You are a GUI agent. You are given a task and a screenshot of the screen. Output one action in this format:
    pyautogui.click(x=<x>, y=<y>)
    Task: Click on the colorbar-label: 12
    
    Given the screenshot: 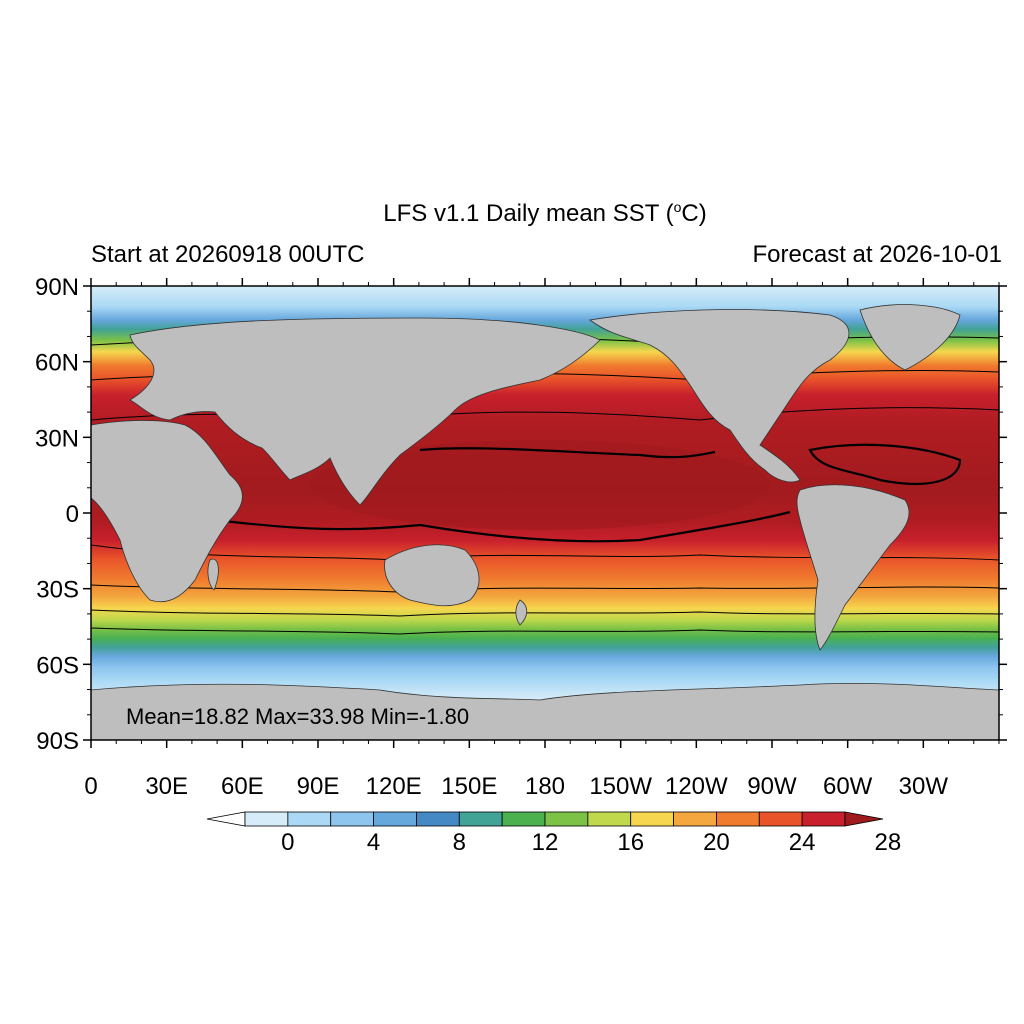 What is the action you would take?
    pyautogui.click(x=545, y=842)
    